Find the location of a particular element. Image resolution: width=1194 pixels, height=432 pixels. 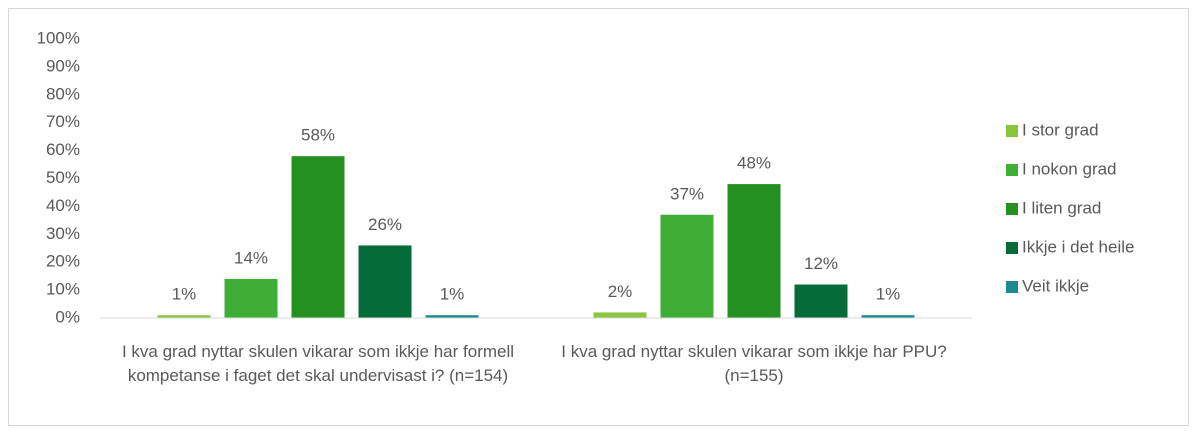

legend-label: I liten grad is located at coordinates (1061, 207).